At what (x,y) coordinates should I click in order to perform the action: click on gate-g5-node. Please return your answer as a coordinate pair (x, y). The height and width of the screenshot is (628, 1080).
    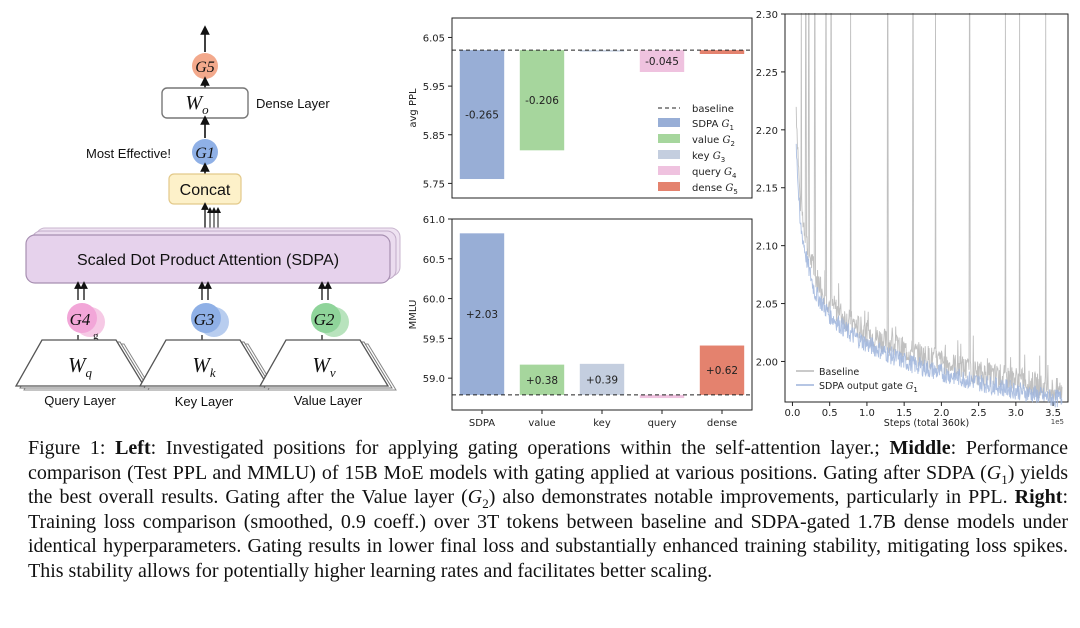
    Looking at the image, I should click on (205, 66).